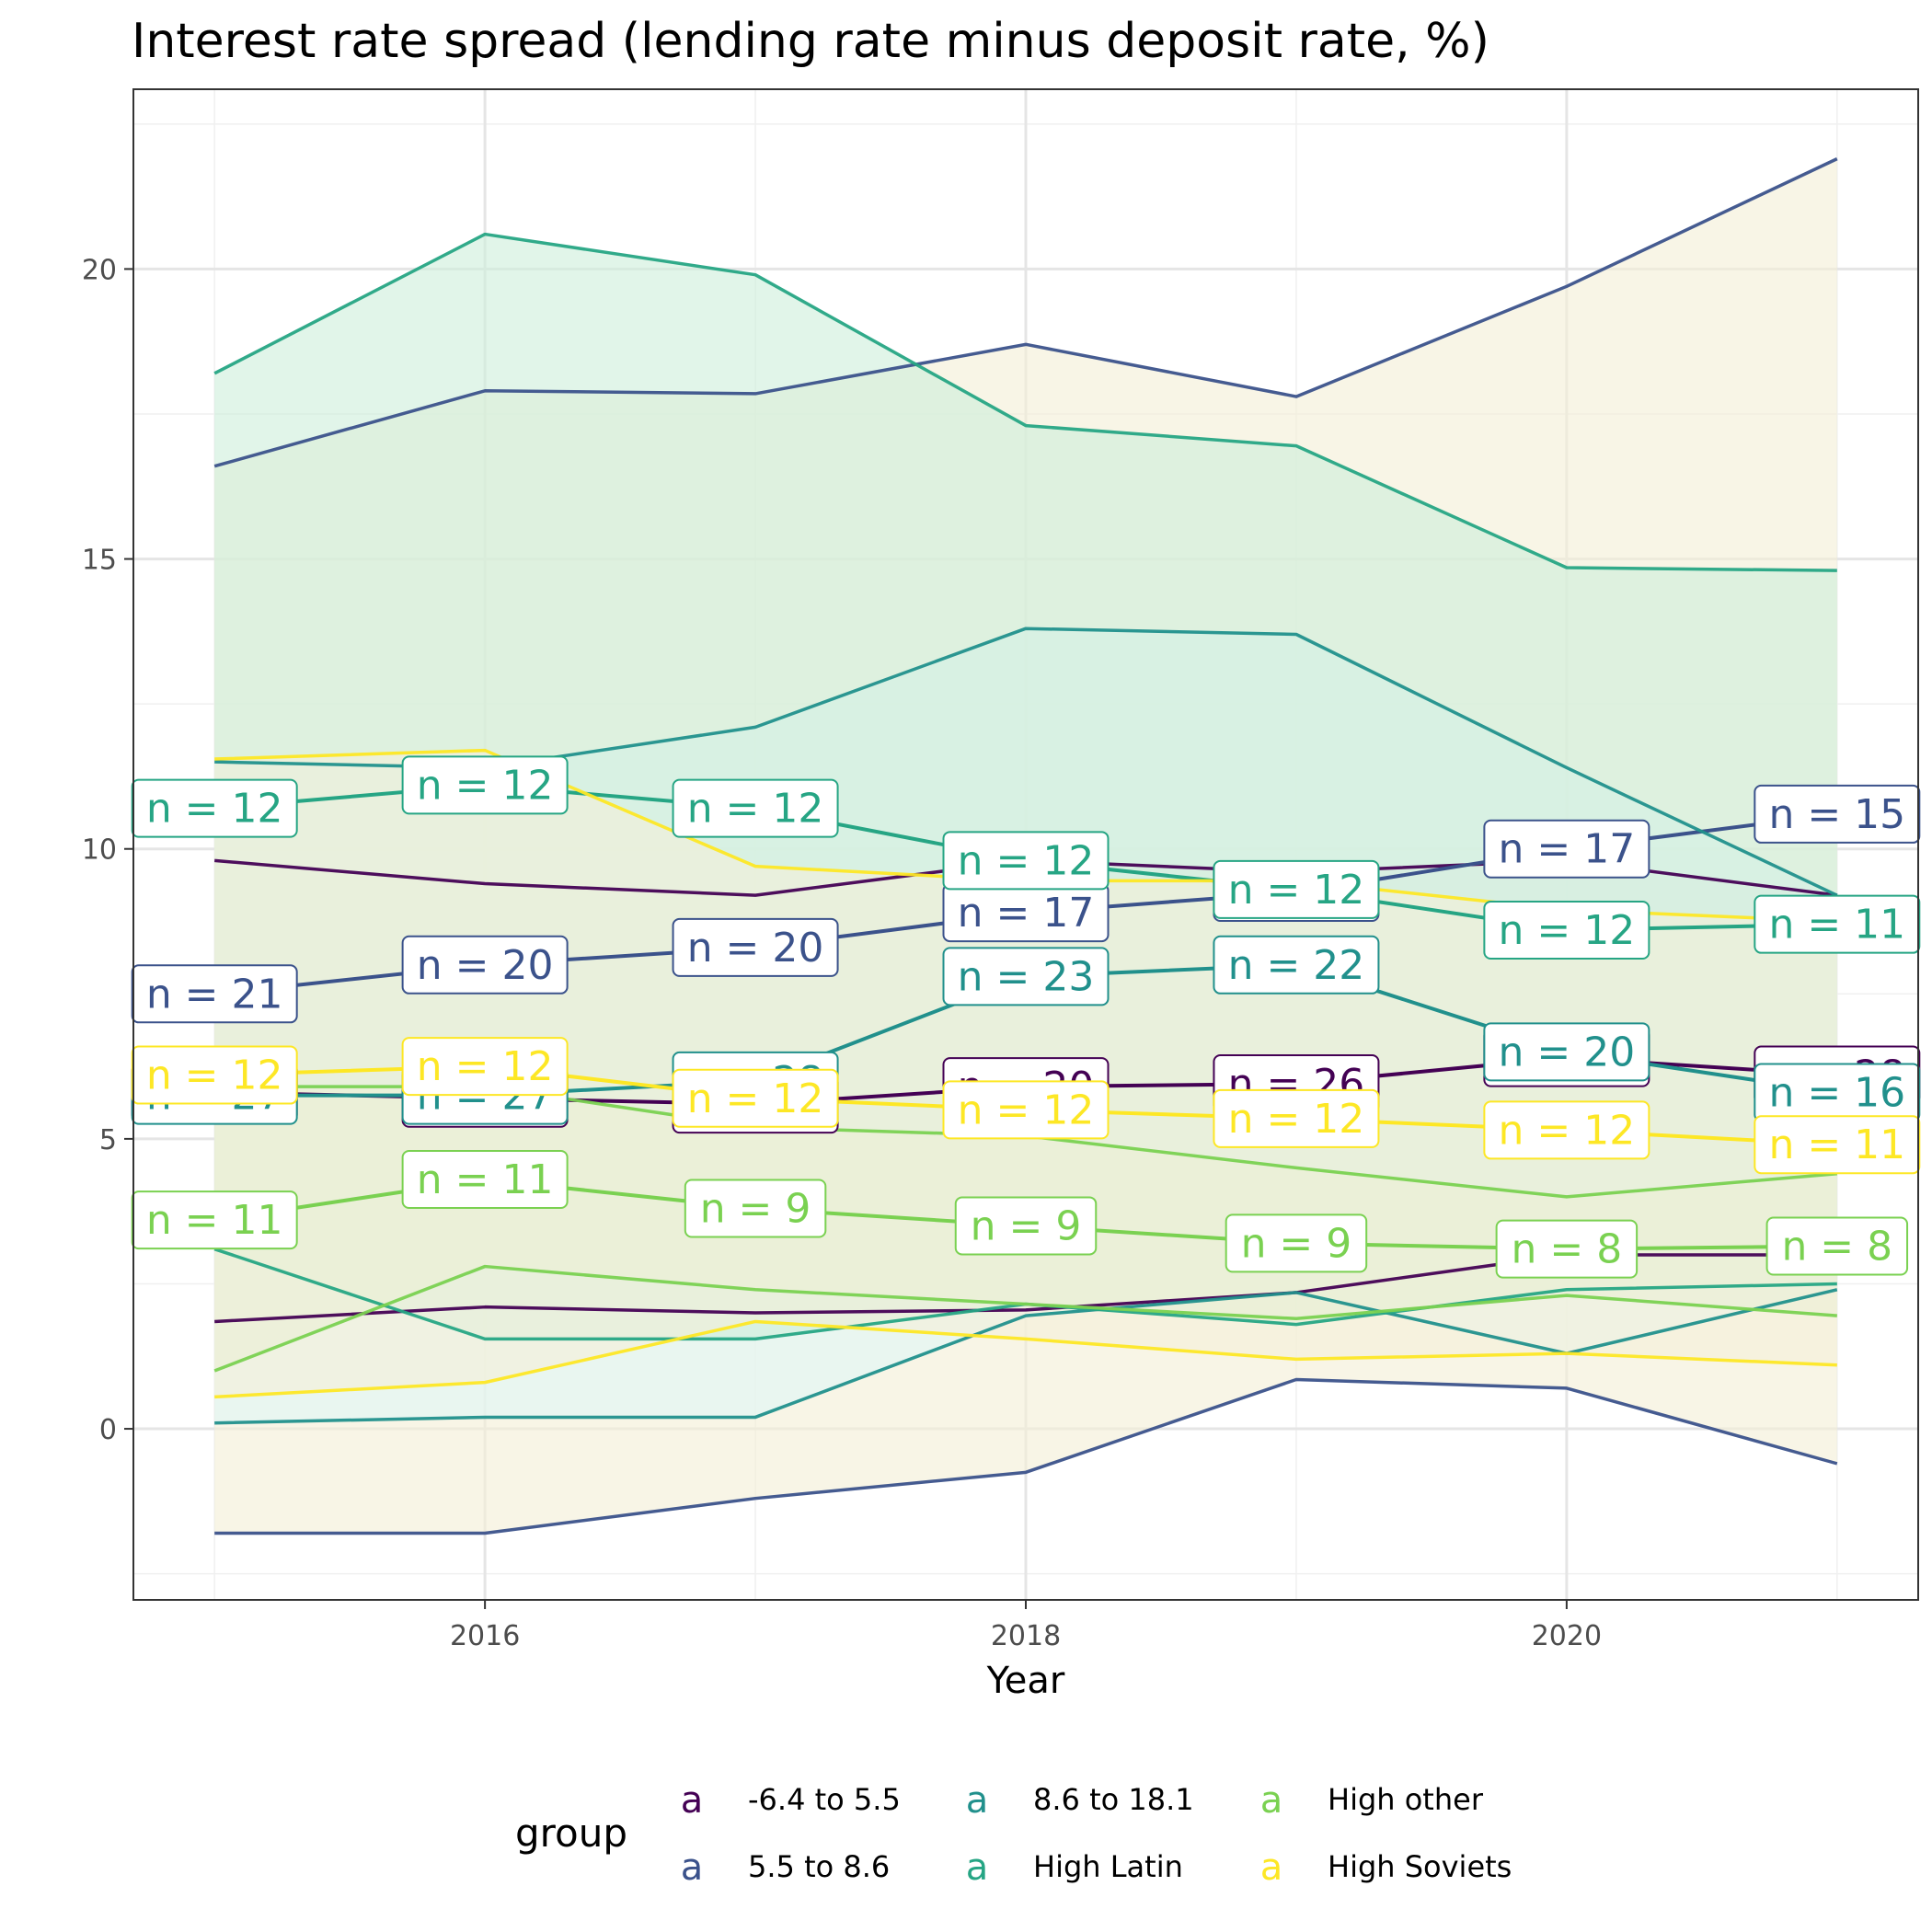 The width and height of the screenshot is (1932, 1932). I want to click on n-label-text: n = 23, so click(1026, 976).